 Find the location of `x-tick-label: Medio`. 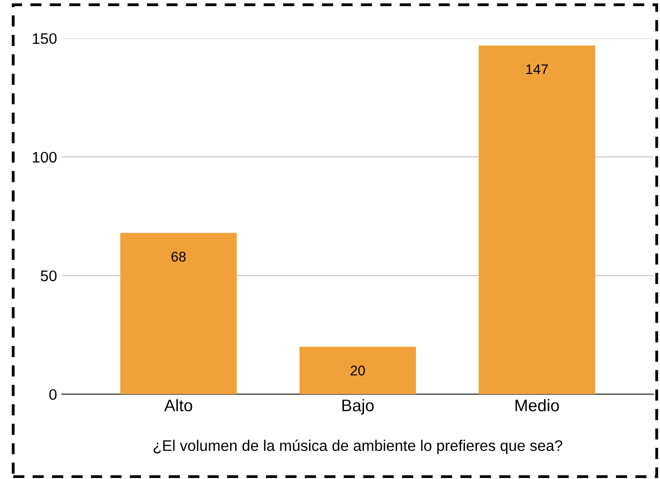

x-tick-label: Medio is located at coordinates (537, 405).